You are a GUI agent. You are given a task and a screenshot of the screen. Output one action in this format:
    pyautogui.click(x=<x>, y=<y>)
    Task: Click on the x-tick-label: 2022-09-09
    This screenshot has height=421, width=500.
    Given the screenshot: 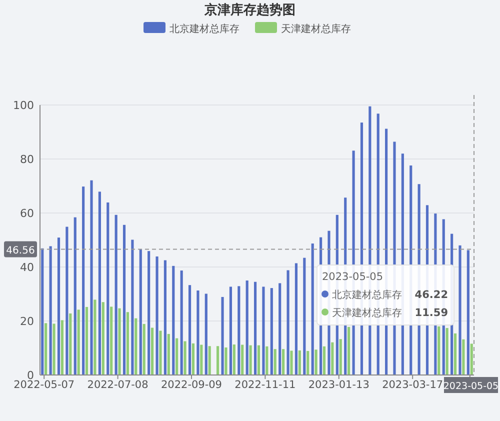 What is the action you would take?
    pyautogui.click(x=191, y=385)
    